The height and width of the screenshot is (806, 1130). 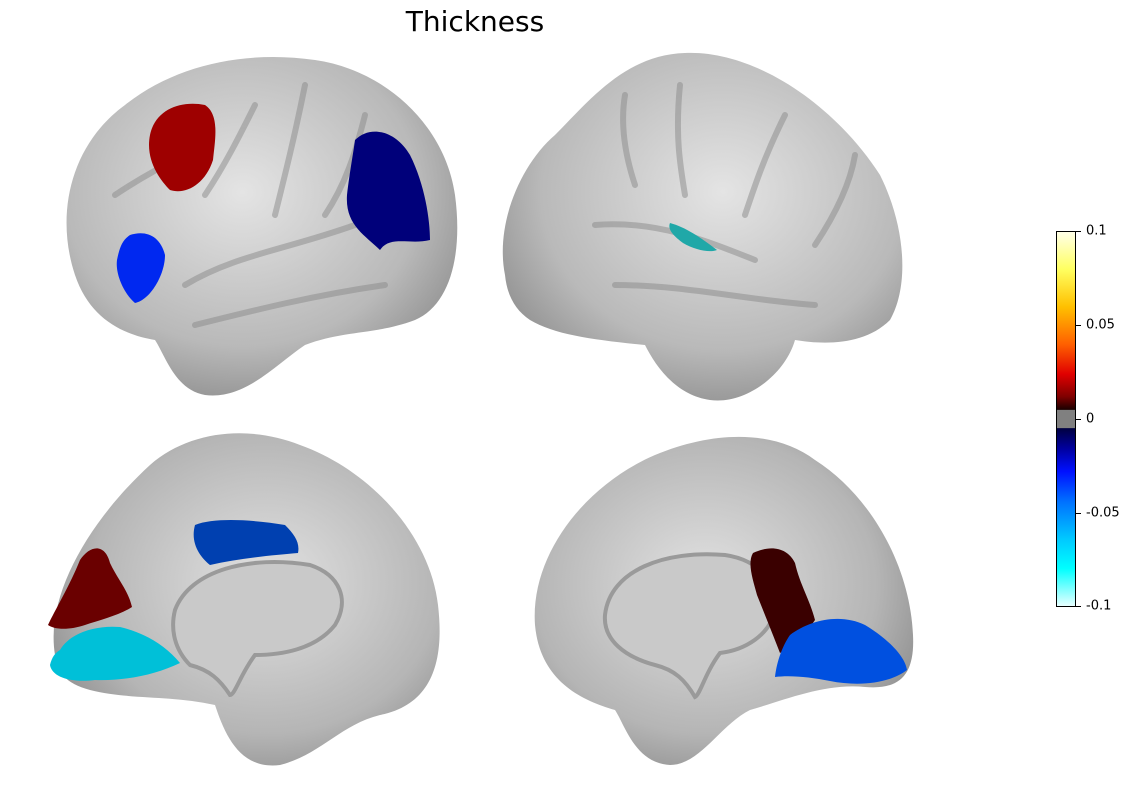 What do you see at coordinates (246, 542) in the screenshot?
I see `region-cingulate-blue` at bounding box center [246, 542].